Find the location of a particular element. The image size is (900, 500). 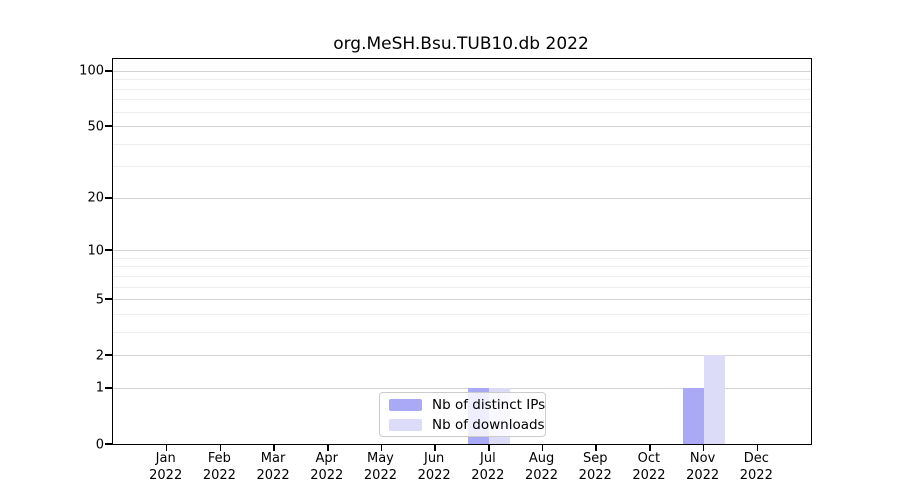

legend: Nb of distinct IPs Nb of downloads is located at coordinates (462, 414).